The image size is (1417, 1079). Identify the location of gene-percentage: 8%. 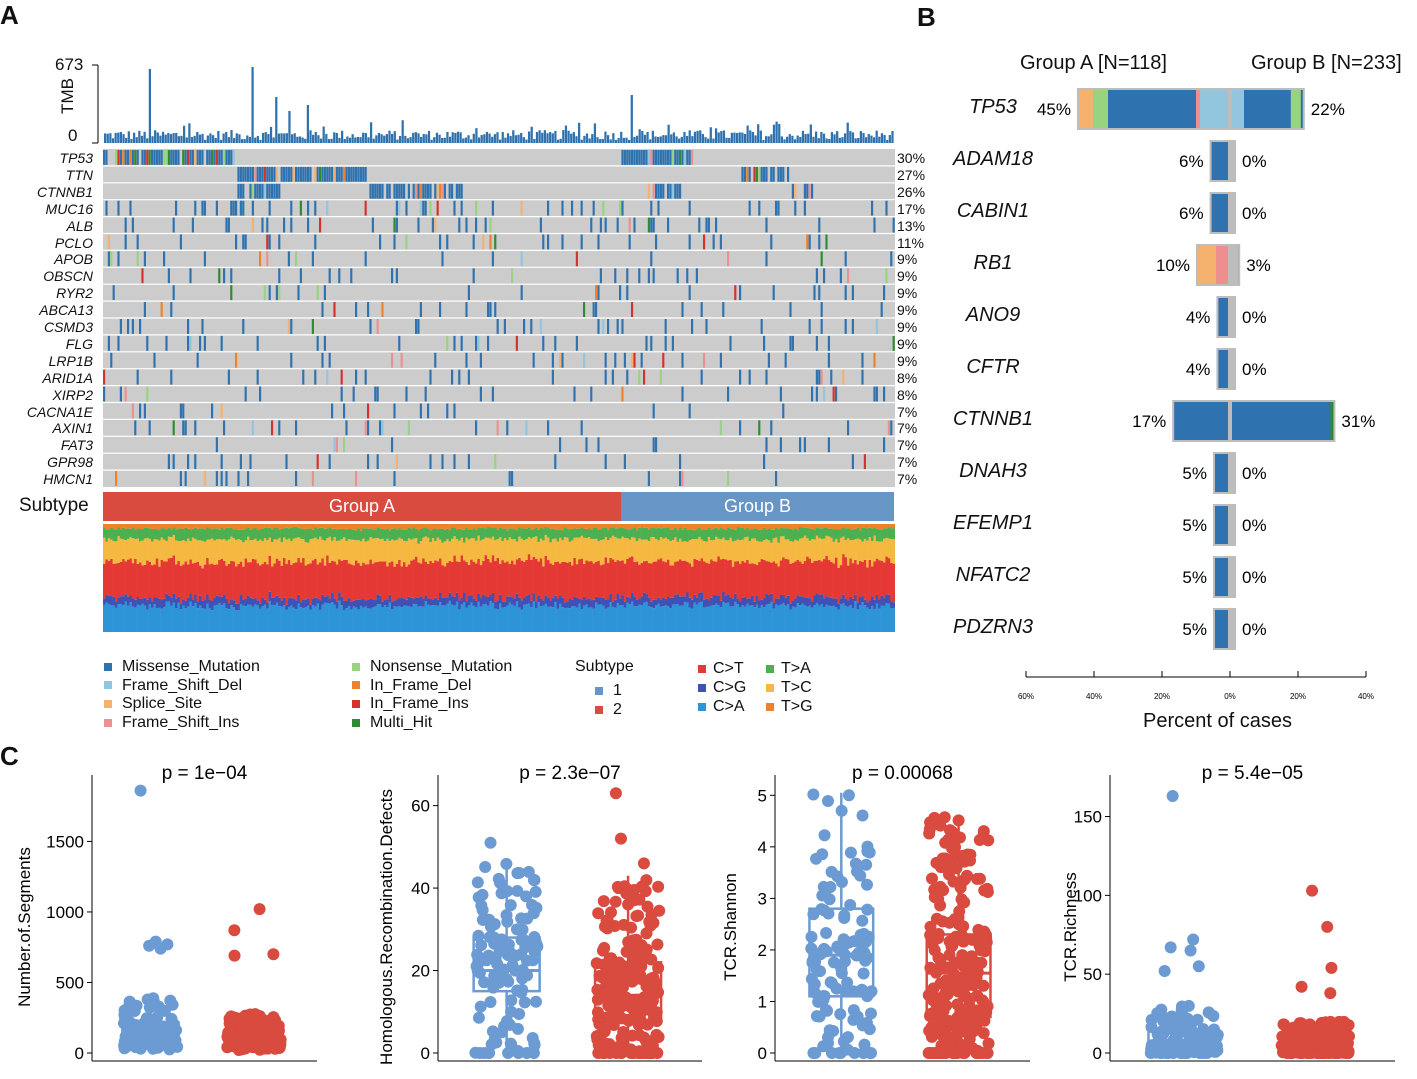
(907, 394).